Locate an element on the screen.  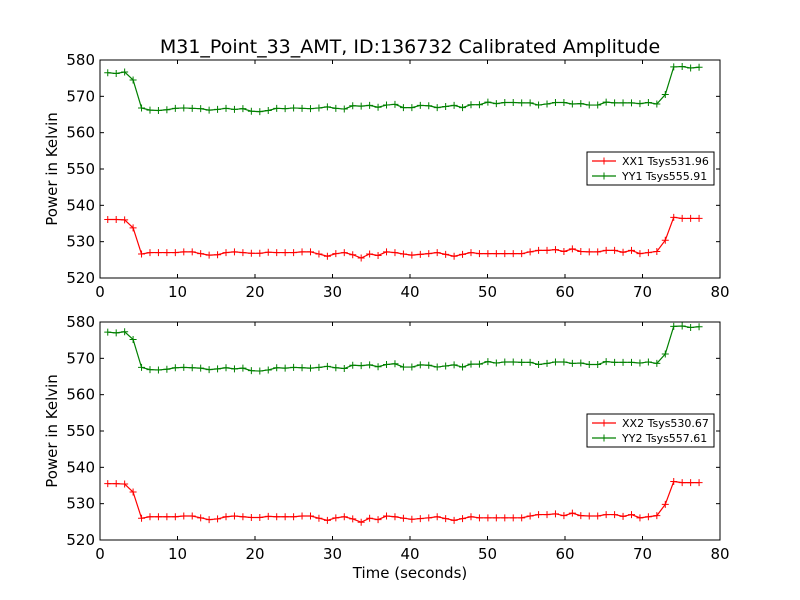
x-tick-label: 0 is located at coordinates (100, 554).